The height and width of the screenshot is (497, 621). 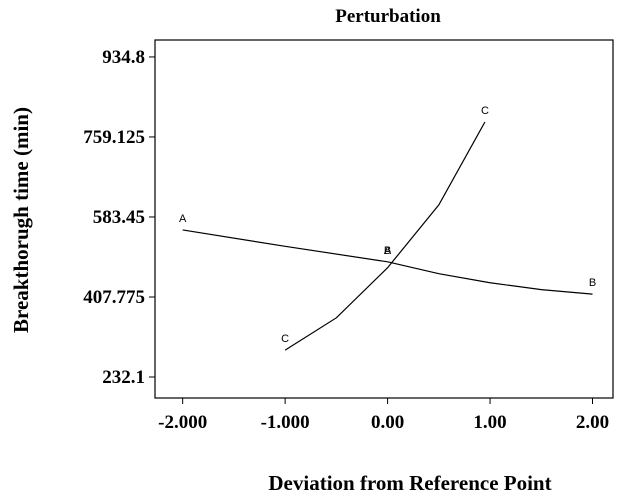 I want to click on x-tick-label: 1.00, so click(x=489, y=422).